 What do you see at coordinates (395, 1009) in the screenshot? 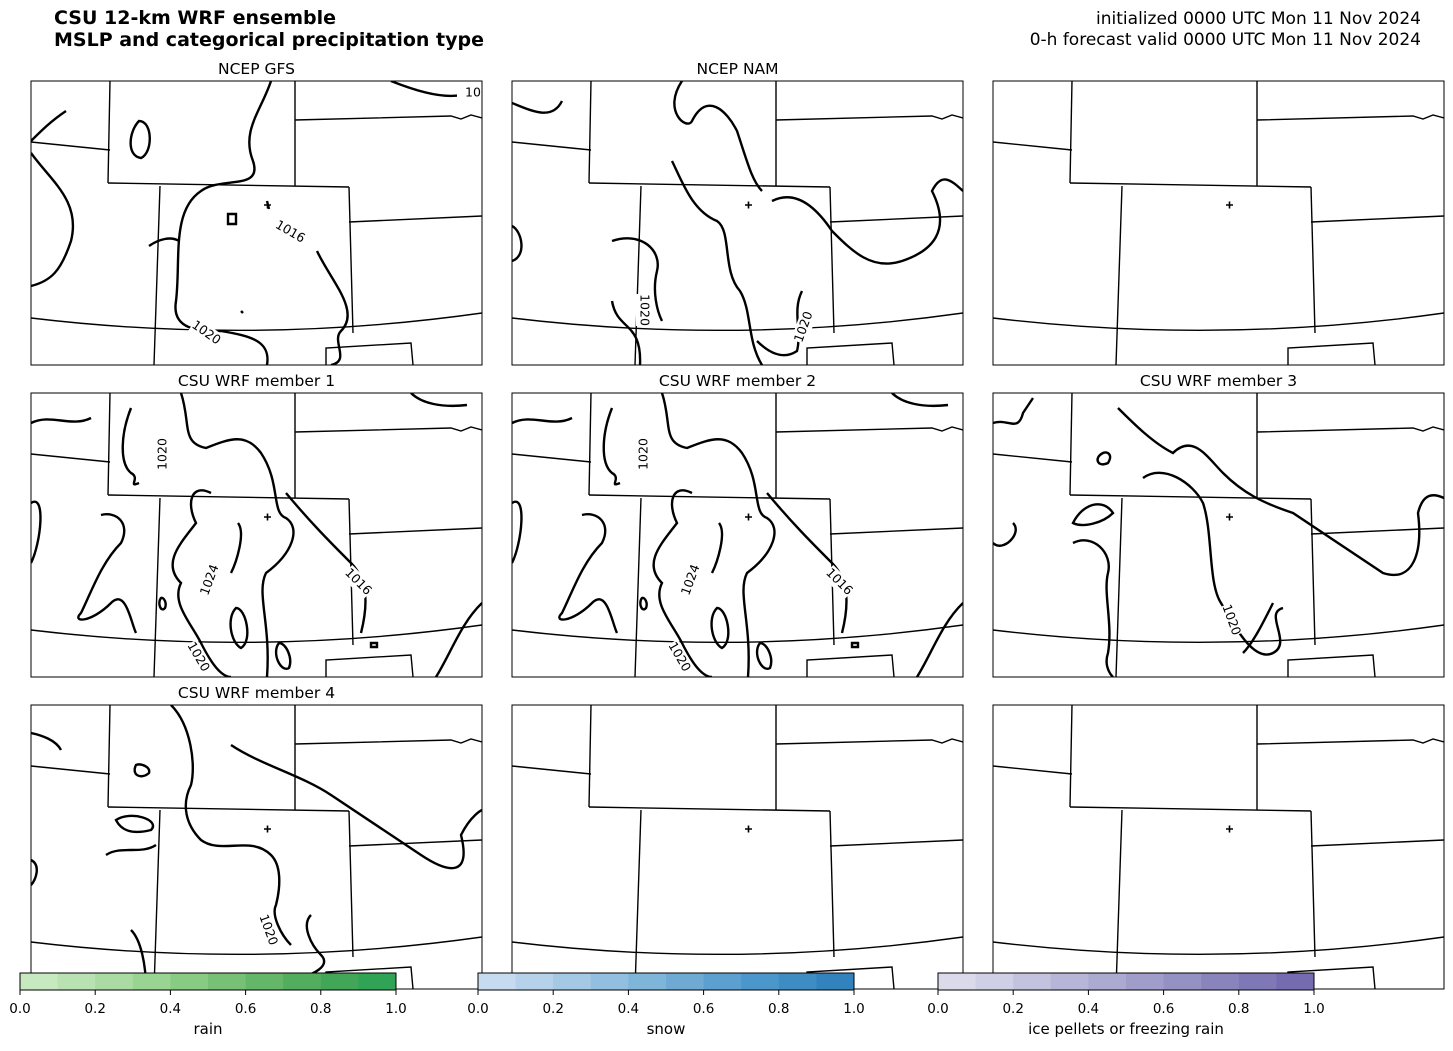
I see `colorbar-tick-label: 1.0` at bounding box center [395, 1009].